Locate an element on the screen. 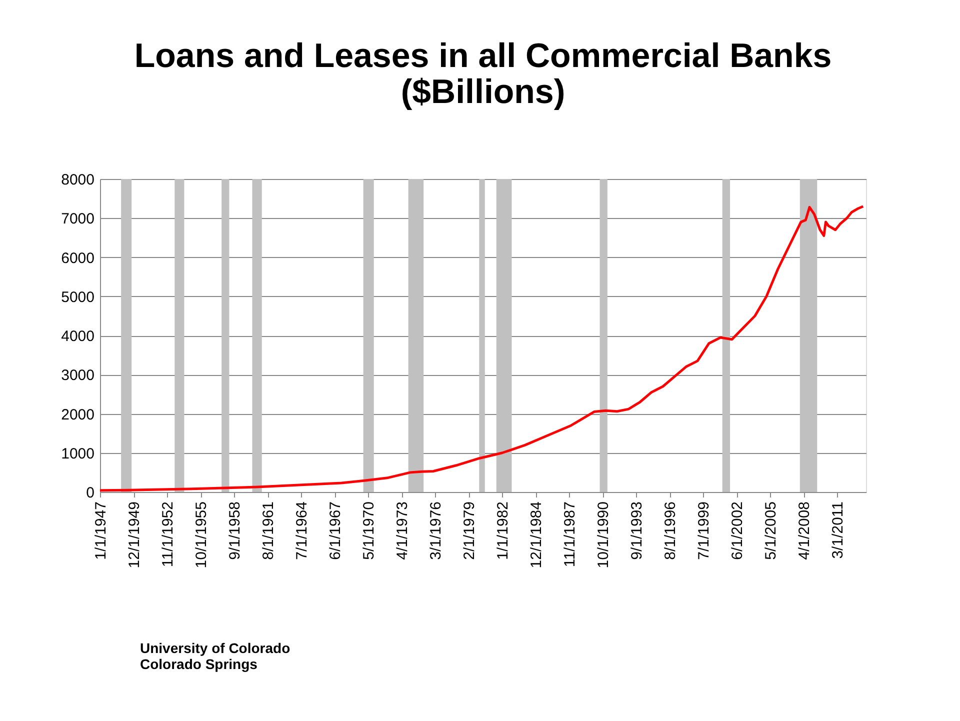 The height and width of the screenshot is (721, 960). x-tick-label: 11/1/1987 is located at coordinates (570, 535).